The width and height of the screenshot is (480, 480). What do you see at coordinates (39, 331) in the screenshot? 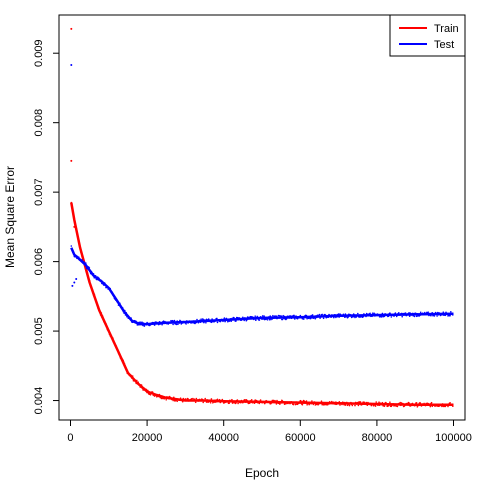
I see `y-tick-label: 0.005` at bounding box center [39, 331].